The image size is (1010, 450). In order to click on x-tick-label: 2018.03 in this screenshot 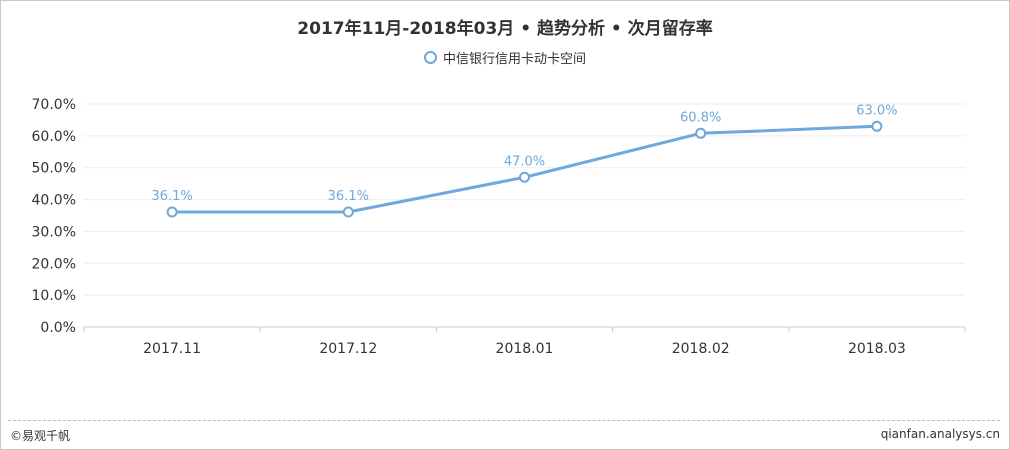, I will do `click(877, 349)`.